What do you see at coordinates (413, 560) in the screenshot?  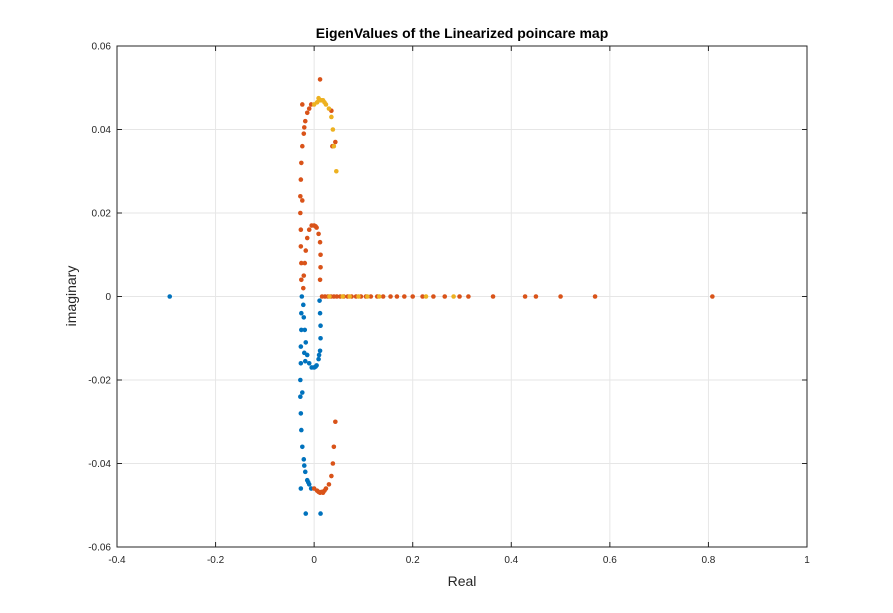 I see `x-tick-label: 0.2` at bounding box center [413, 560].